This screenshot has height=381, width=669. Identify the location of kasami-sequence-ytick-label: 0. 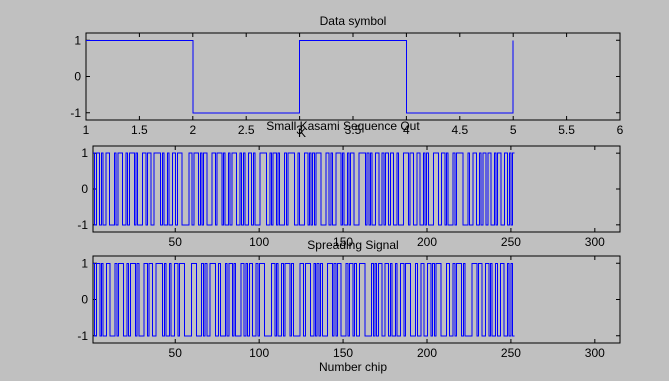
(84, 189).